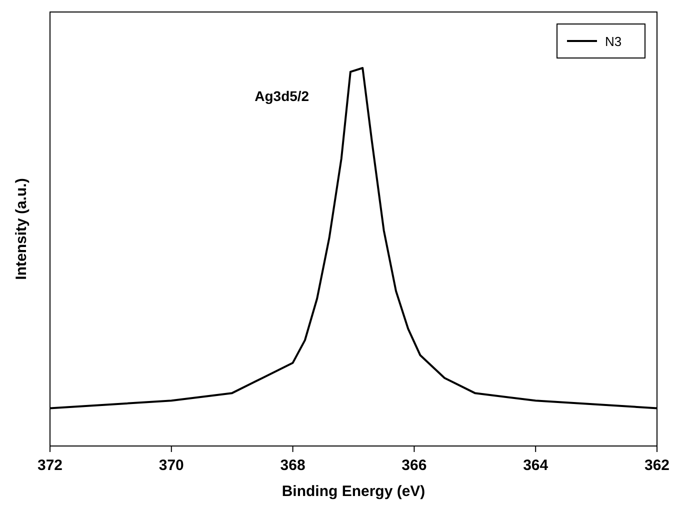 Image resolution: width=674 pixels, height=506 pixels. I want to click on x-tick-label: 368, so click(293, 465).